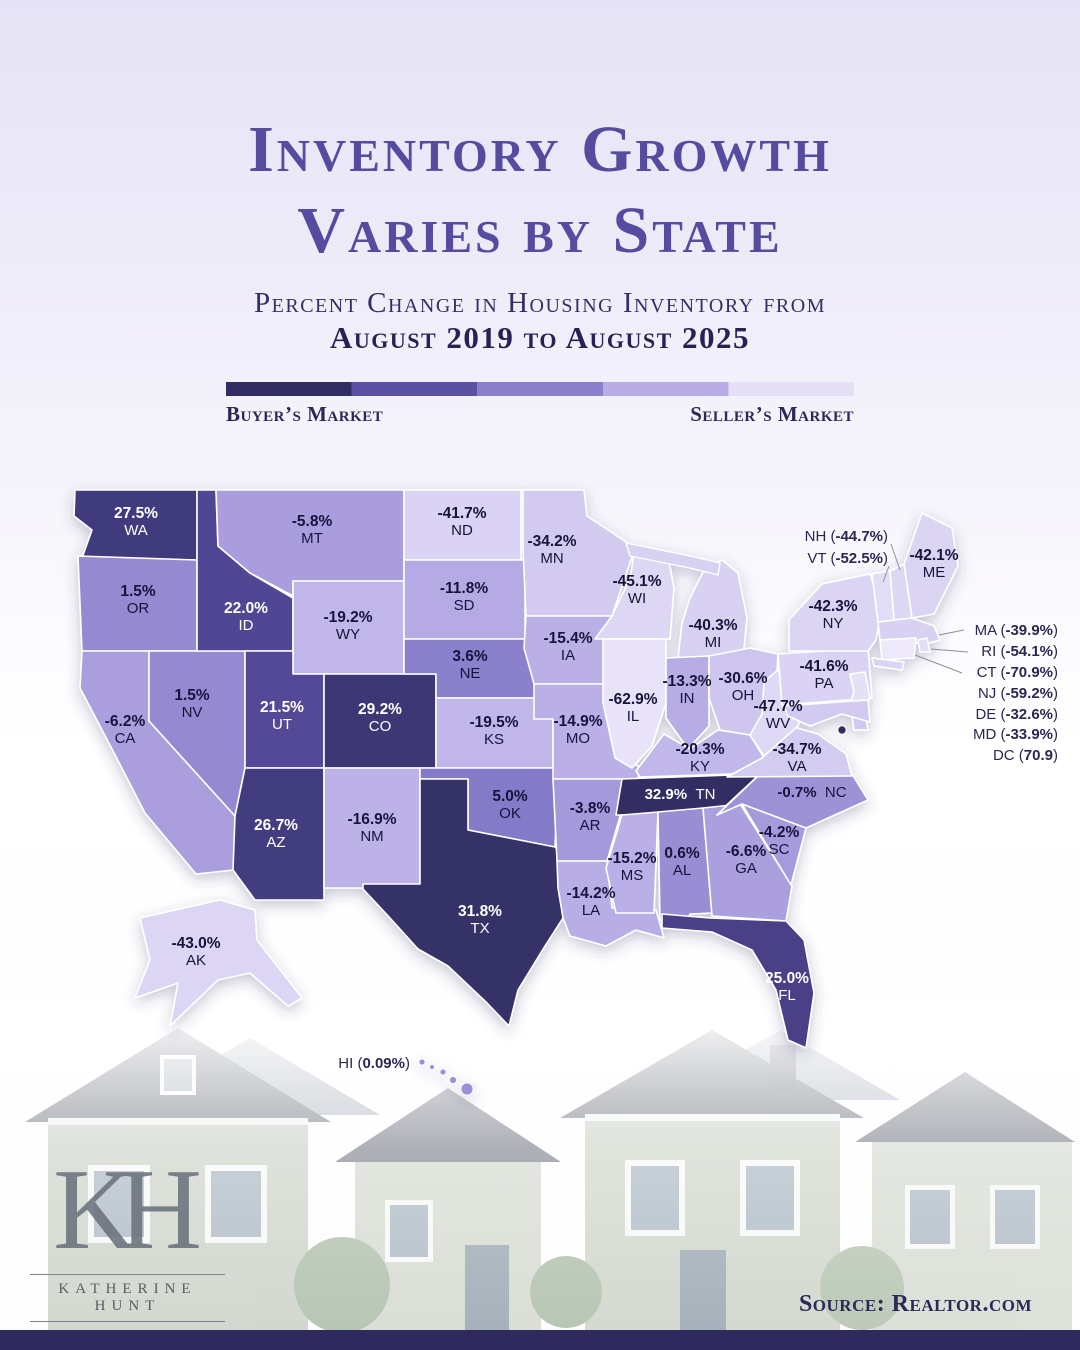 Image resolution: width=1080 pixels, height=1350 pixels. What do you see at coordinates (470, 673) in the screenshot?
I see `state-abbr-NE: NE` at bounding box center [470, 673].